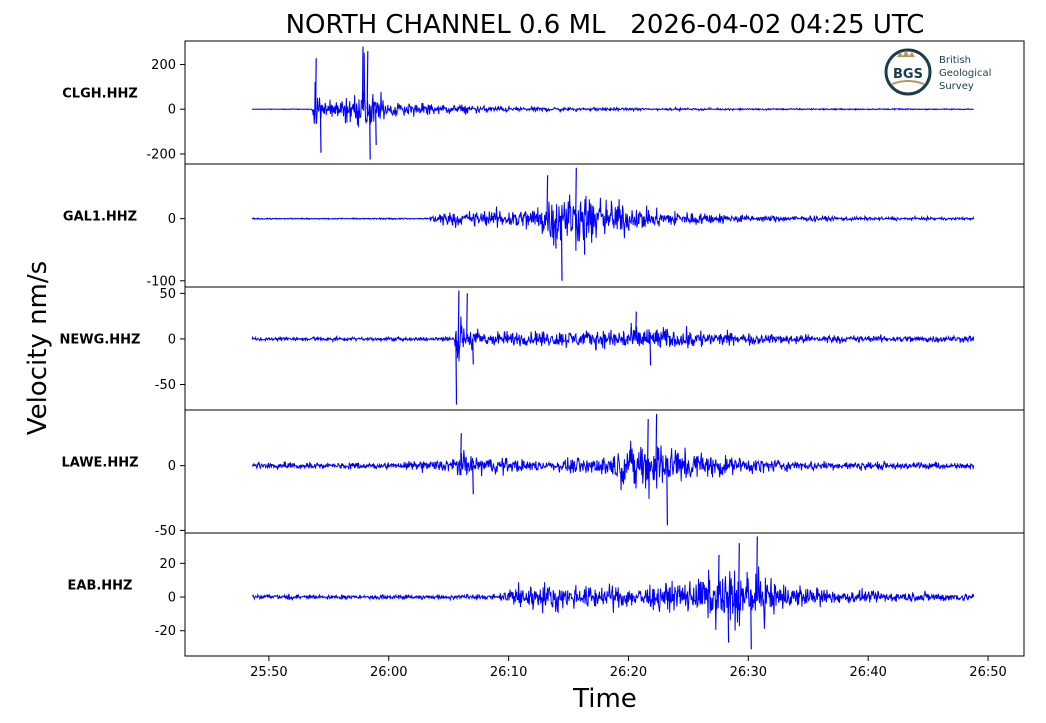 The width and height of the screenshot is (1046, 723). I want to click on y-tick-label: 20, so click(167, 564).